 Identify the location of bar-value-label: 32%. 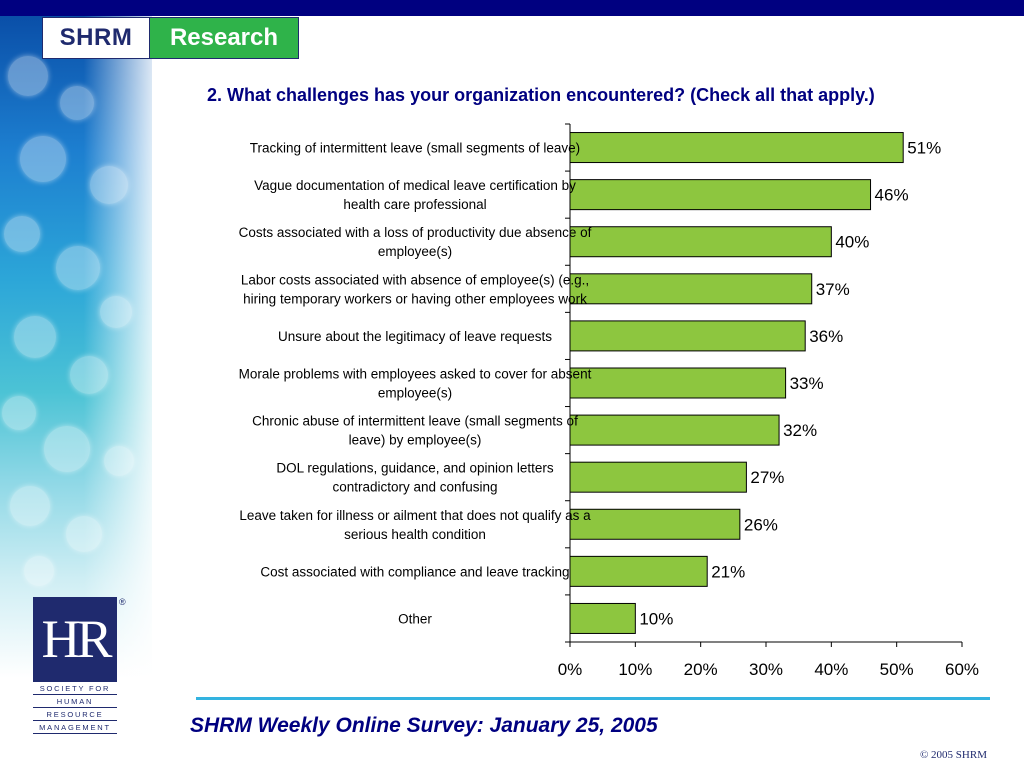
(800, 430).